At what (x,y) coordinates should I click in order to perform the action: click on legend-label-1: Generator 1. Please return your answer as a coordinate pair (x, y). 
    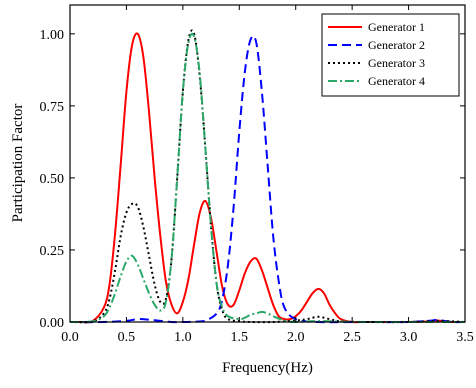
    Looking at the image, I should click on (396, 27).